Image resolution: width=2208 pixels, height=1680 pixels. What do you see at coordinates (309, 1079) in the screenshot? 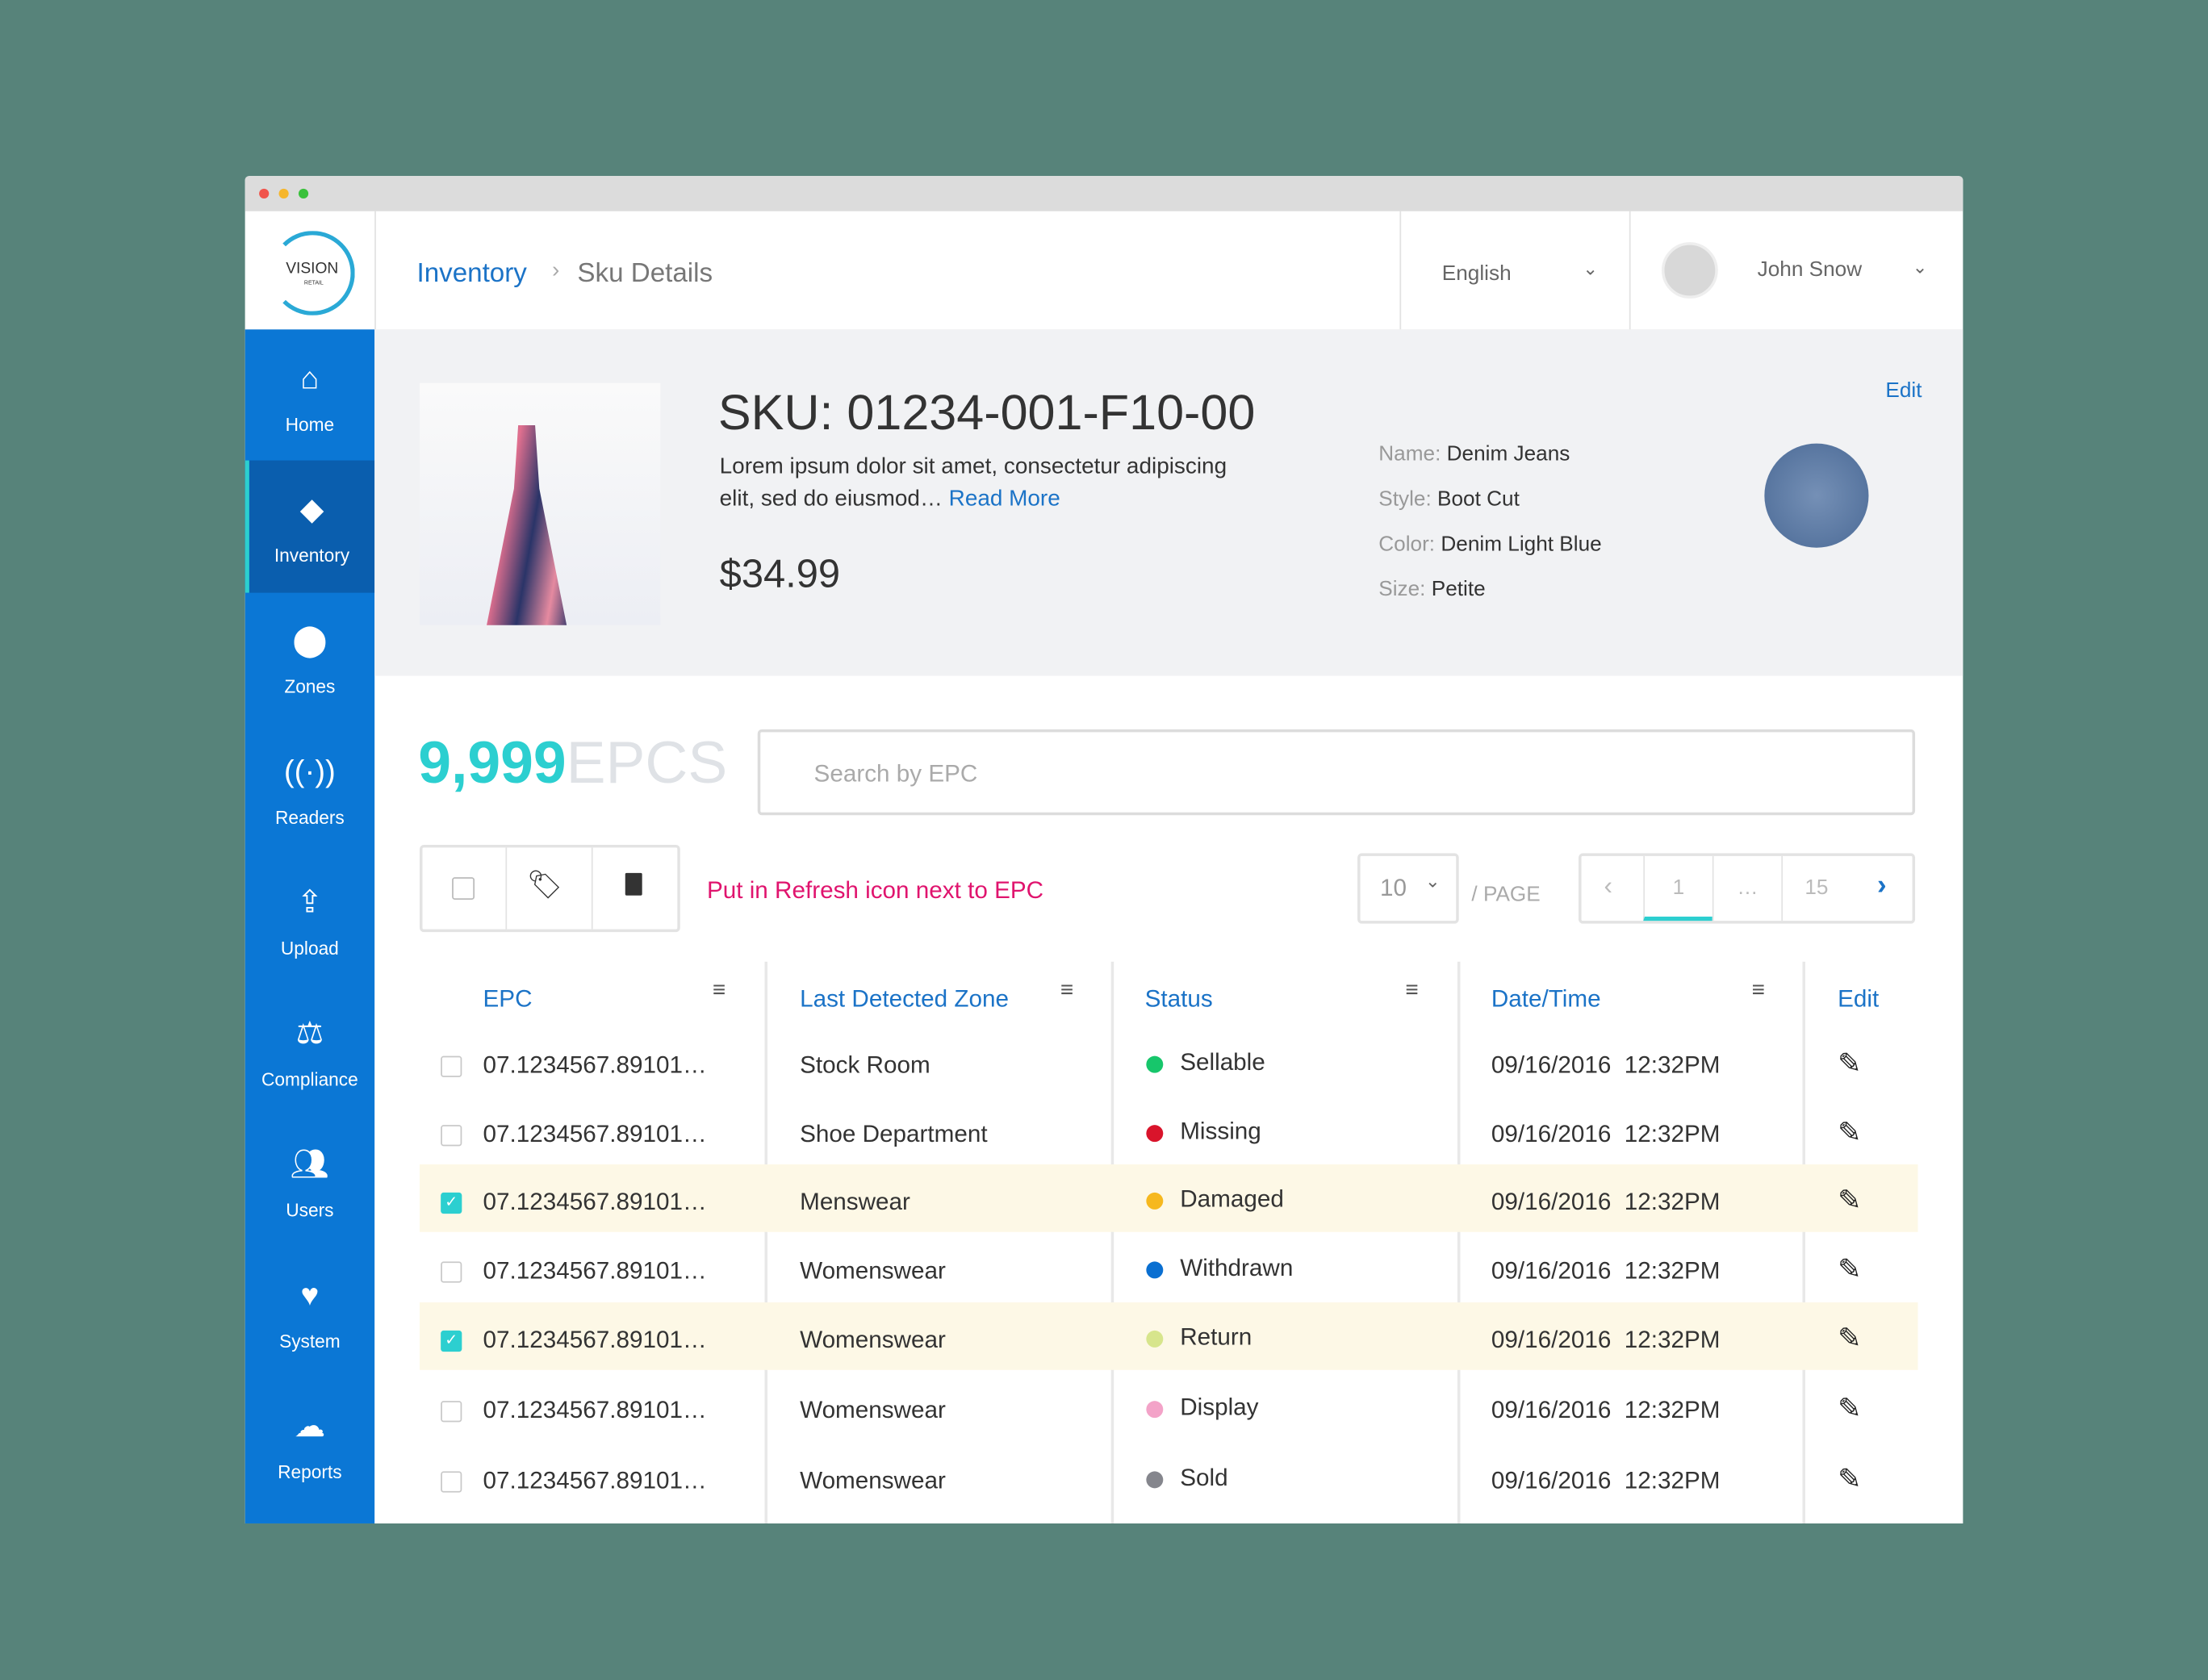
I see `nav-label: Compliance` at bounding box center [309, 1079].